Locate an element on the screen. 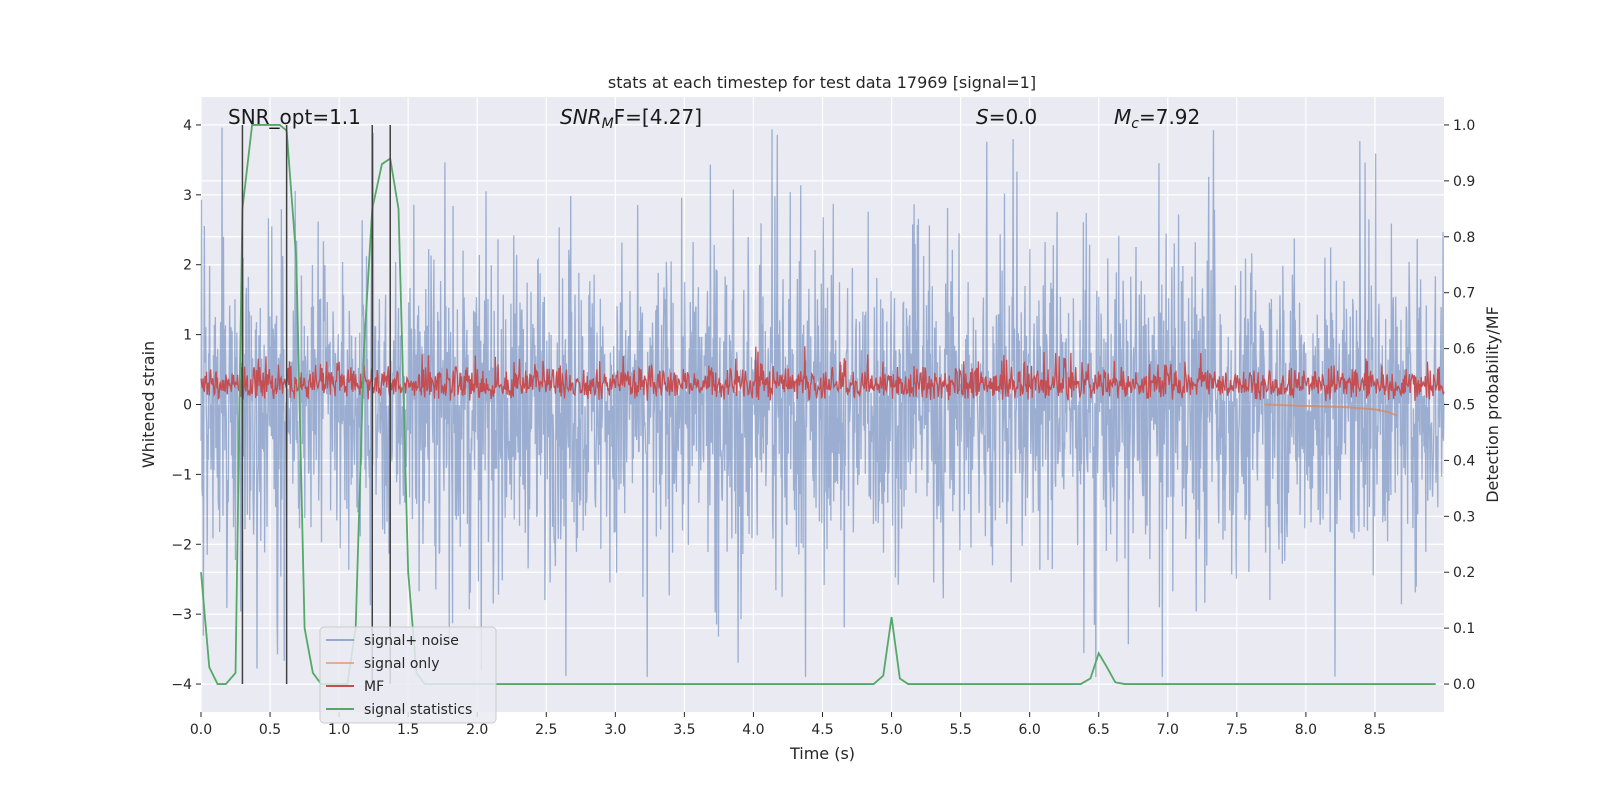  y-right-tick-label: 0.3 is located at coordinates (1464, 517).